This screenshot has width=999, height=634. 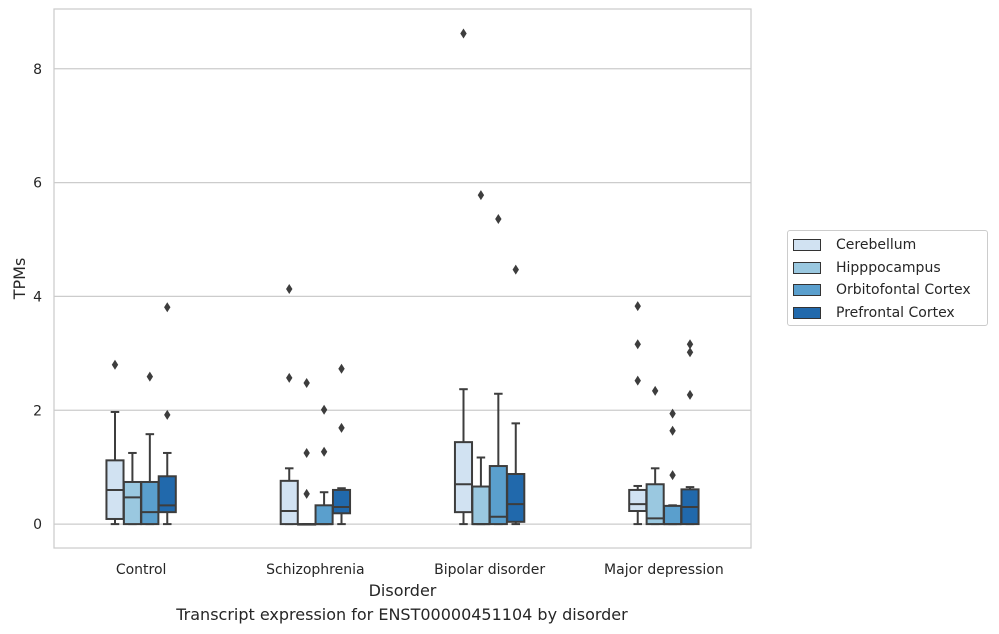 I want to click on y-tick-label: 2, so click(x=37, y=411).